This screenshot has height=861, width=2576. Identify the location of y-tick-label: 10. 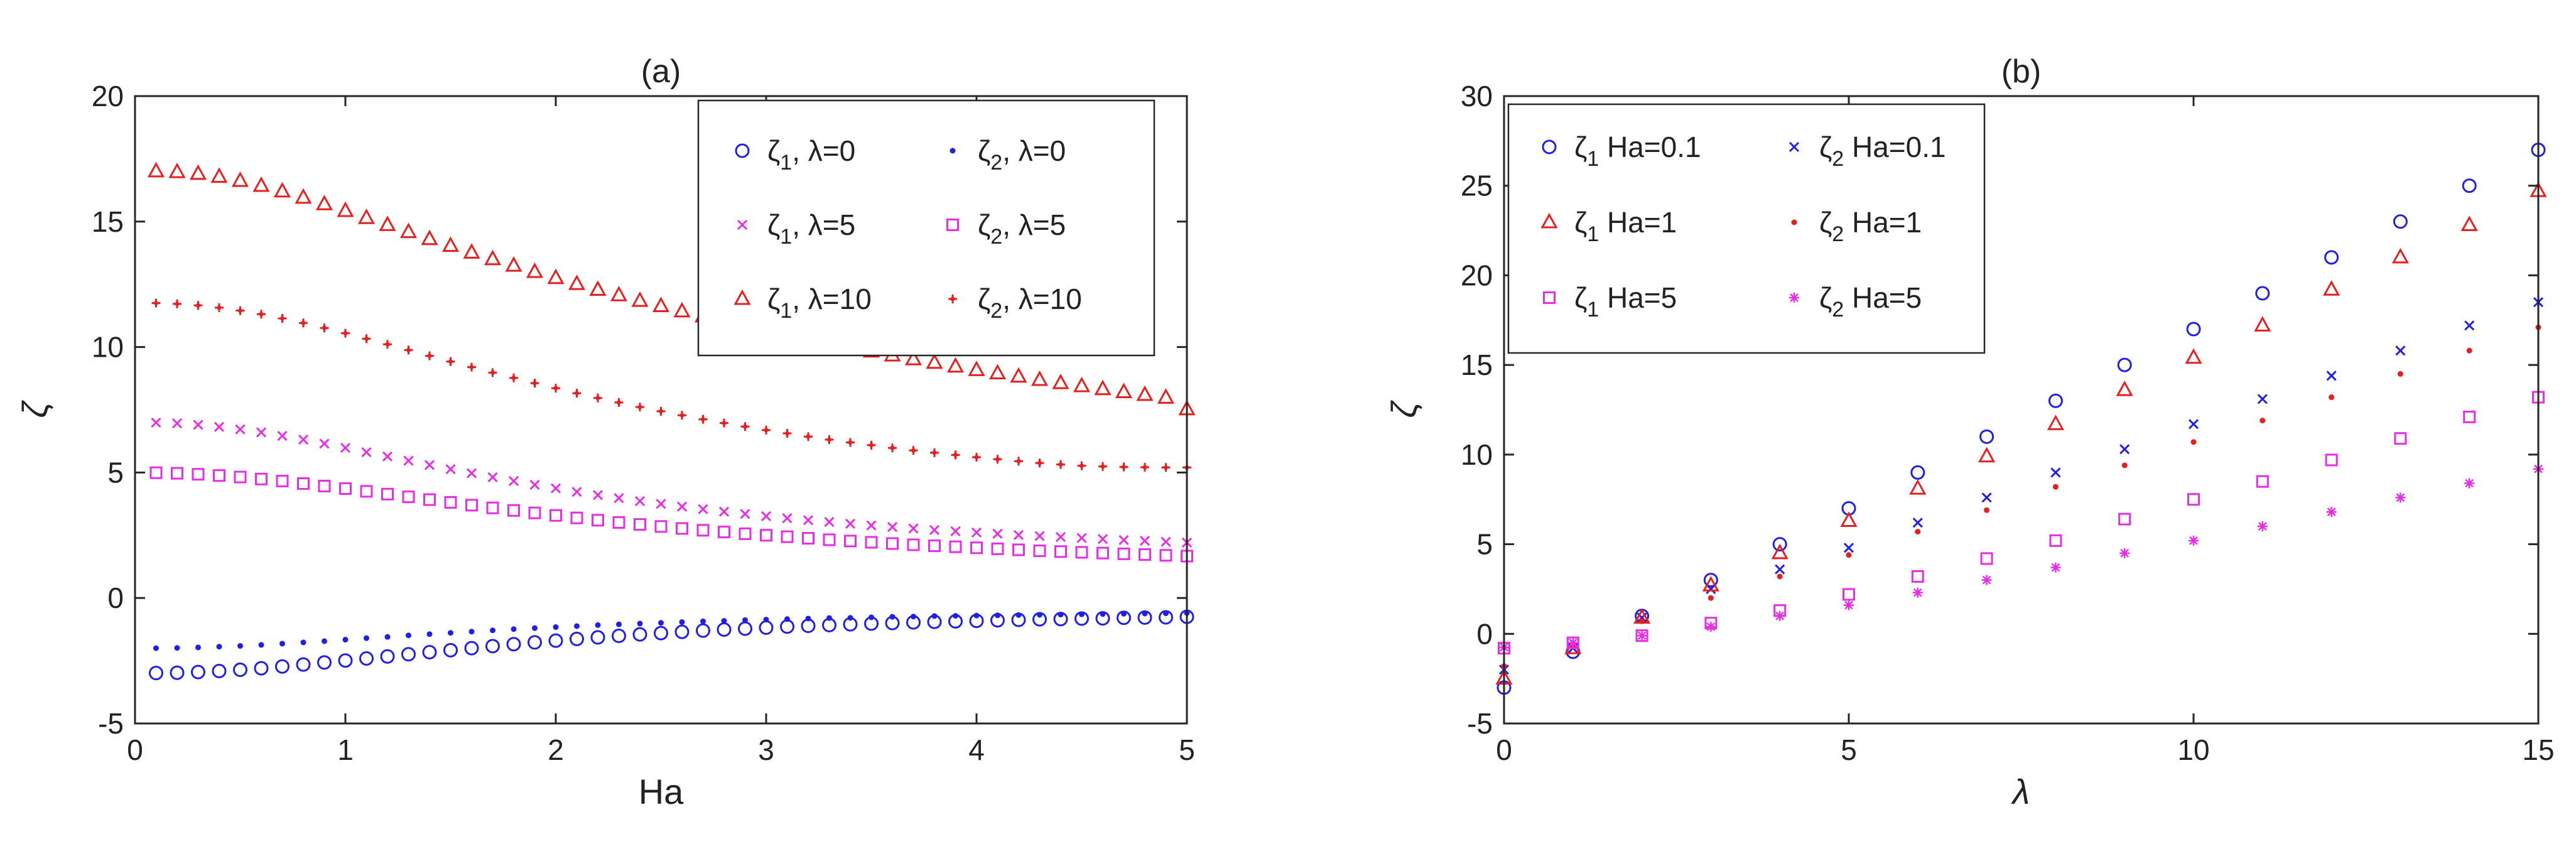
(108, 347).